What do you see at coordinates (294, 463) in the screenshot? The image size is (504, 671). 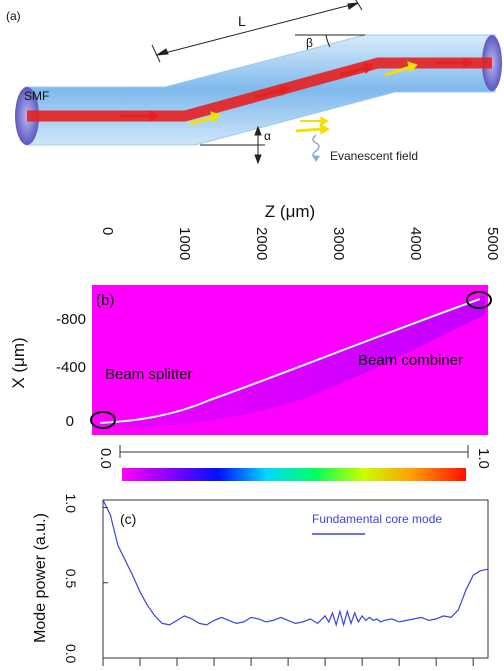 I see `colorbar` at bounding box center [294, 463].